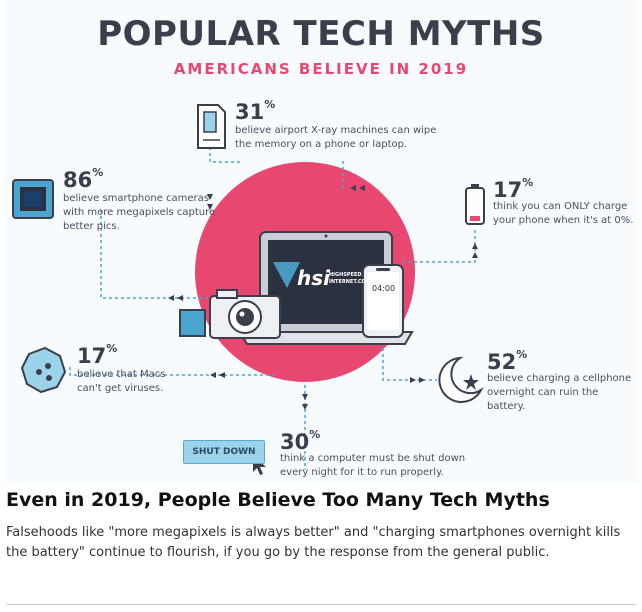 Image resolution: width=642 pixels, height=612 pixels. Describe the element at coordinates (350, 282) in the screenshot. I see `brand-small-2: INTERNET.COM` at that location.